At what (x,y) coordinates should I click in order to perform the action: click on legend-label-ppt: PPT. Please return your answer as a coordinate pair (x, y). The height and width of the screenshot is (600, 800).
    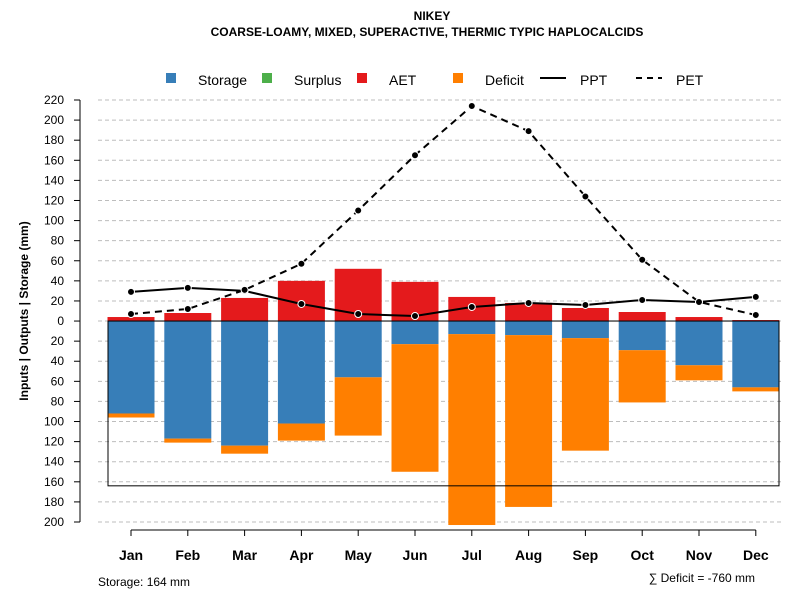
    Looking at the image, I should click on (594, 80).